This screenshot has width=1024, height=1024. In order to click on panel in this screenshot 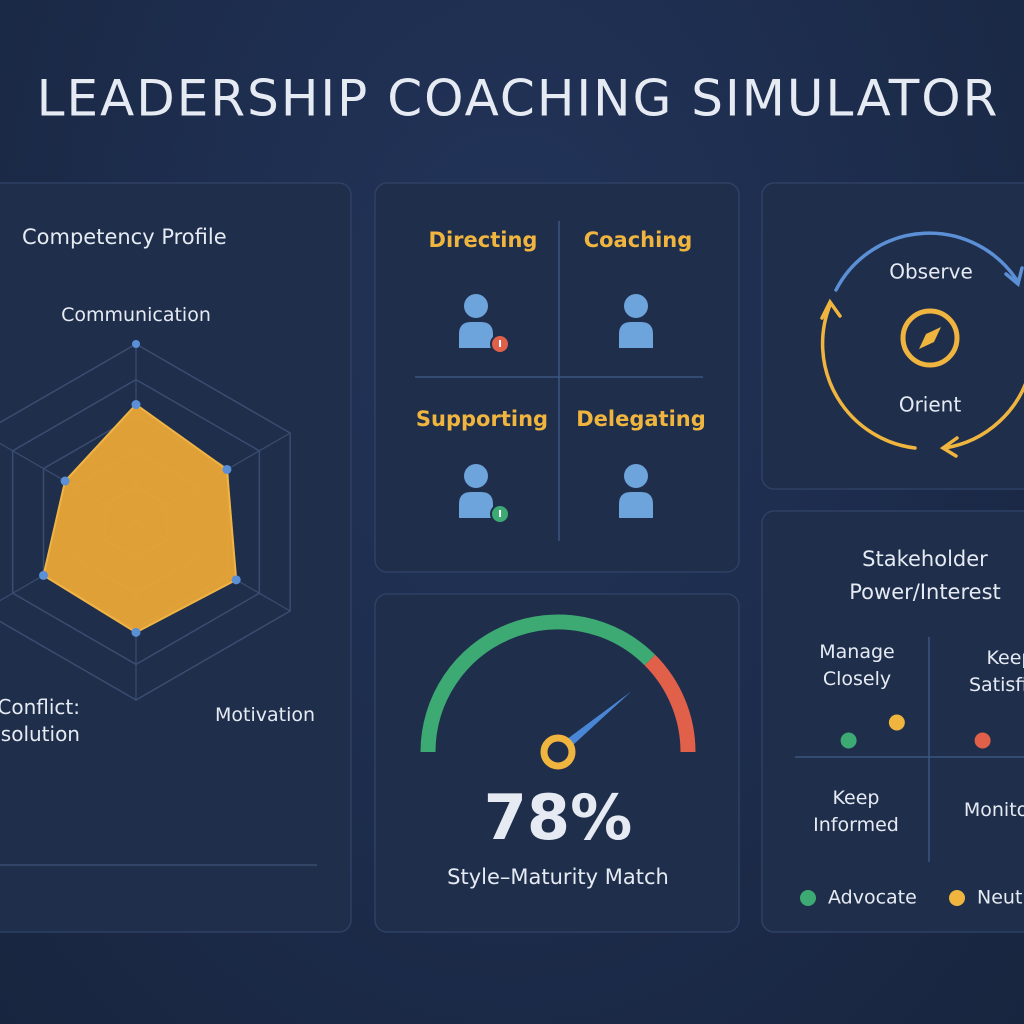, I will do `click(892, 336)`.